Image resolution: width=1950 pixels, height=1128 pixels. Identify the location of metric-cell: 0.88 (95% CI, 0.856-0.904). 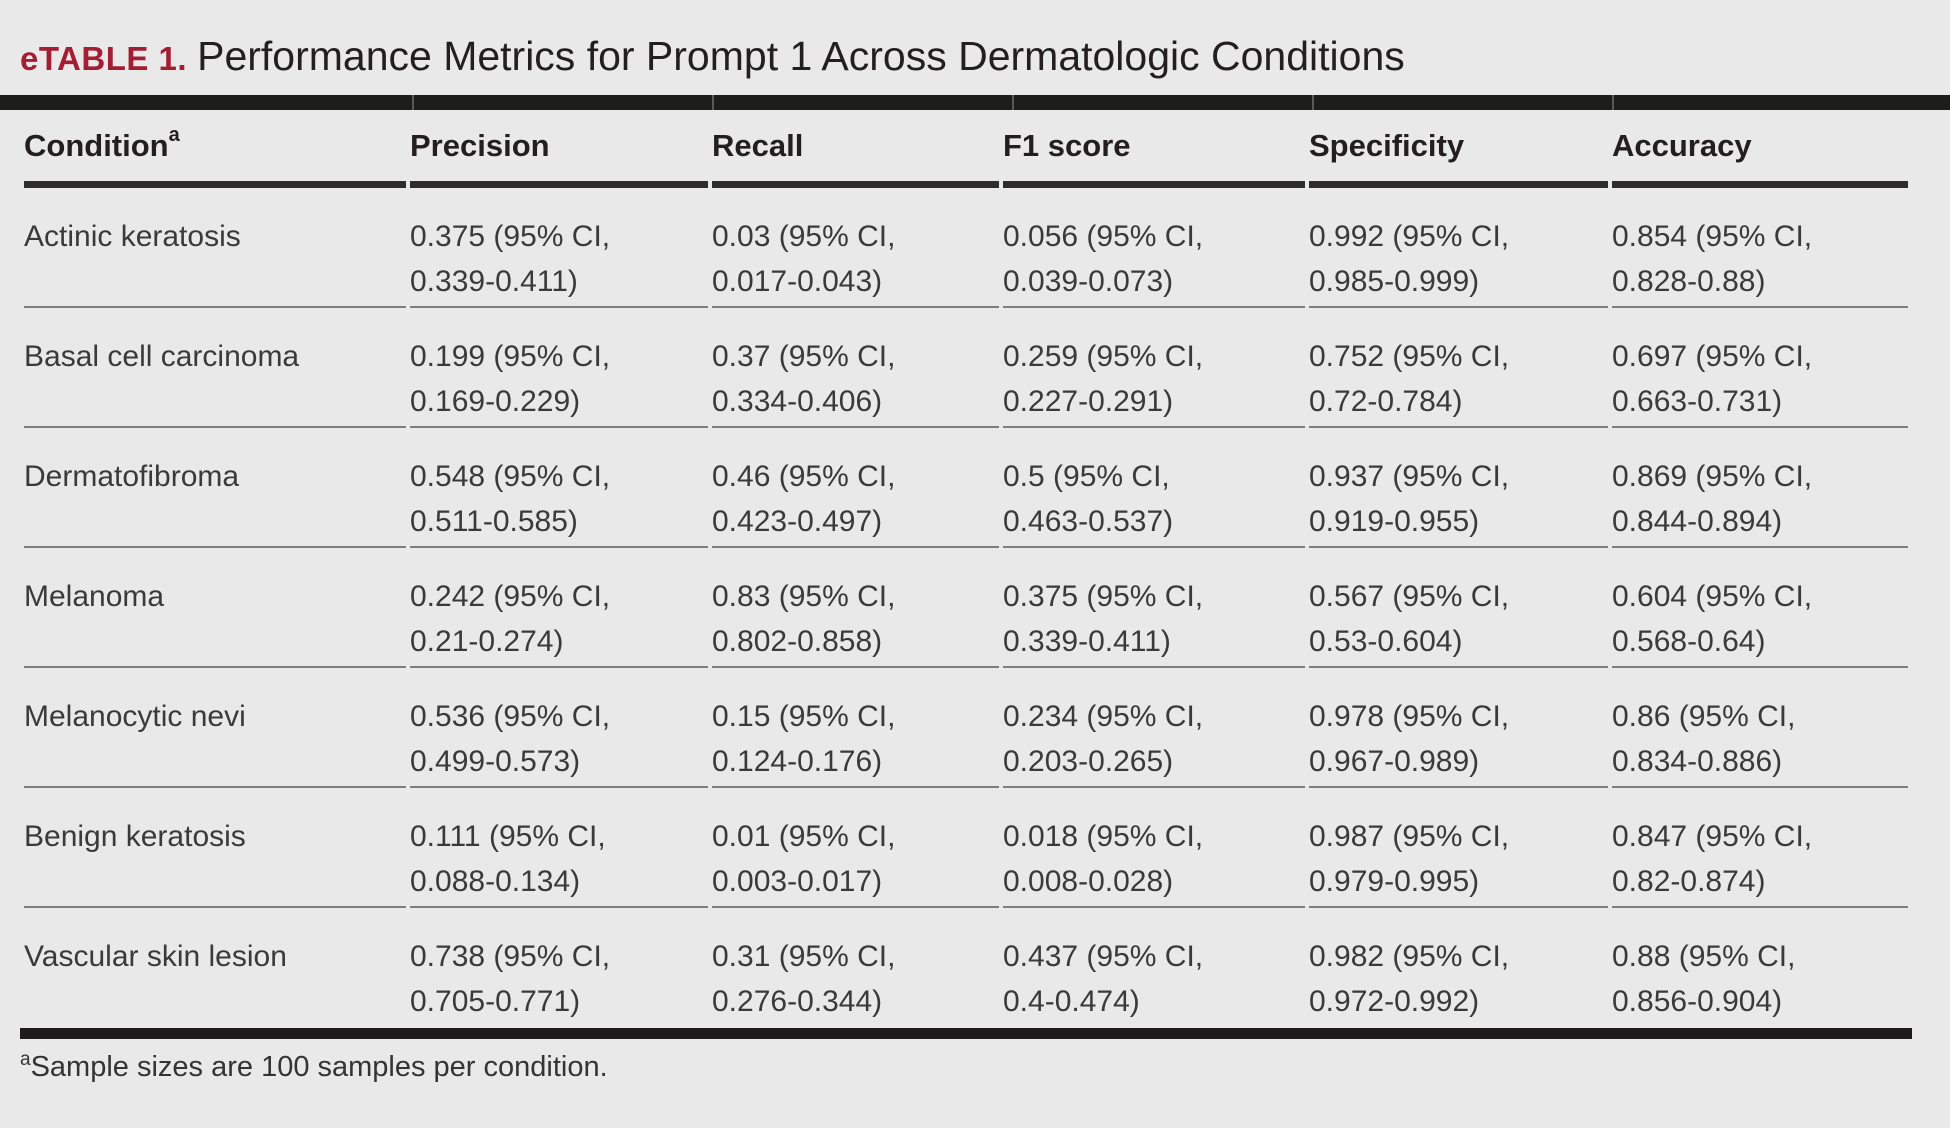
(1760, 968).